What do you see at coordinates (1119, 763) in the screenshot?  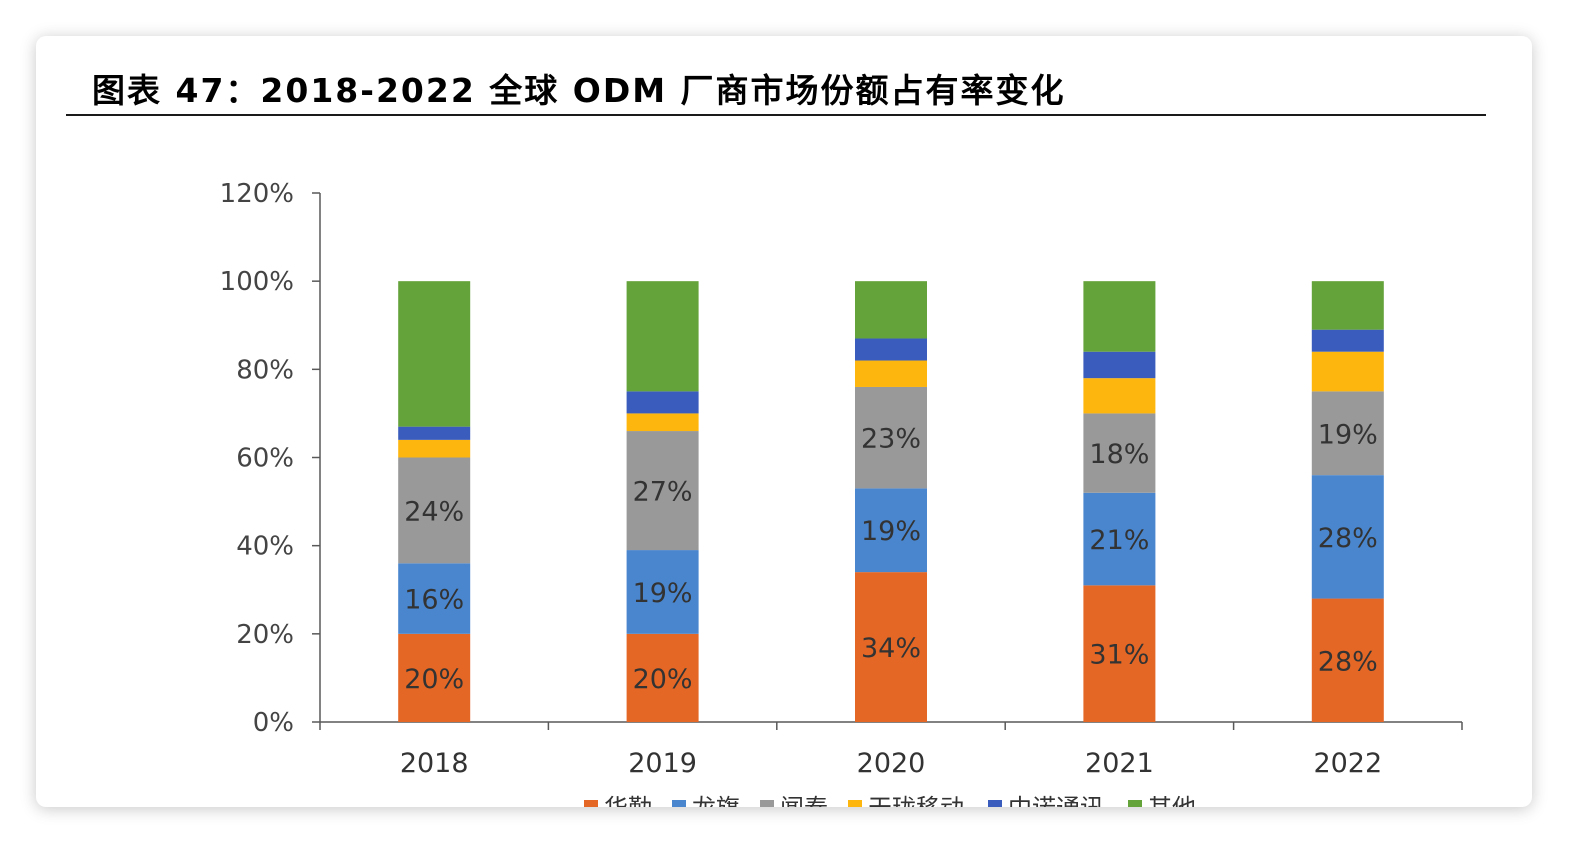 I see `x-tick-label: 2021` at bounding box center [1119, 763].